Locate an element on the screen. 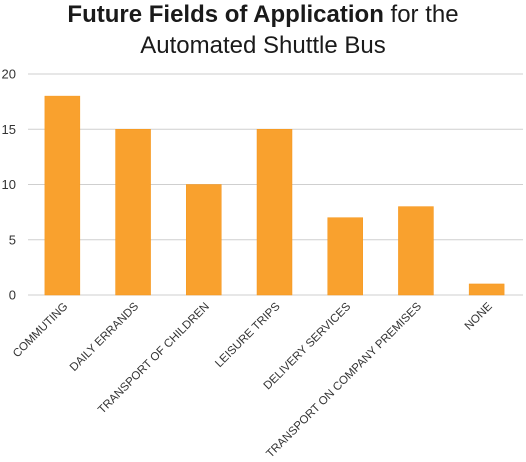  y-tick-label-0: 0 is located at coordinates (12, 295).